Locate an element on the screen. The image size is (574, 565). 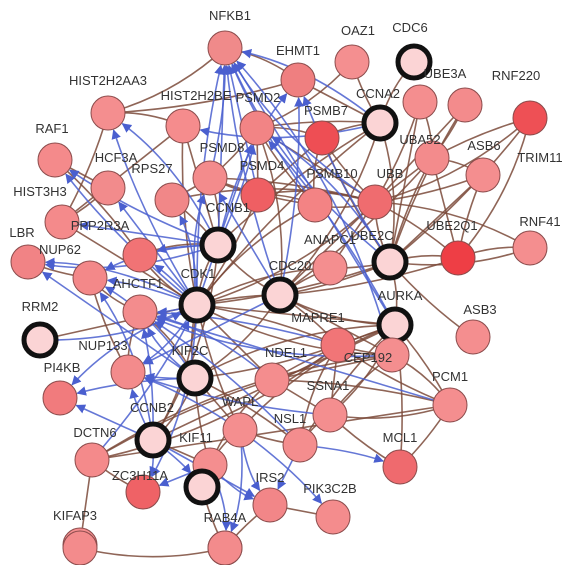
gene-label-oaz1: OAZ1 is located at coordinates (358, 30).